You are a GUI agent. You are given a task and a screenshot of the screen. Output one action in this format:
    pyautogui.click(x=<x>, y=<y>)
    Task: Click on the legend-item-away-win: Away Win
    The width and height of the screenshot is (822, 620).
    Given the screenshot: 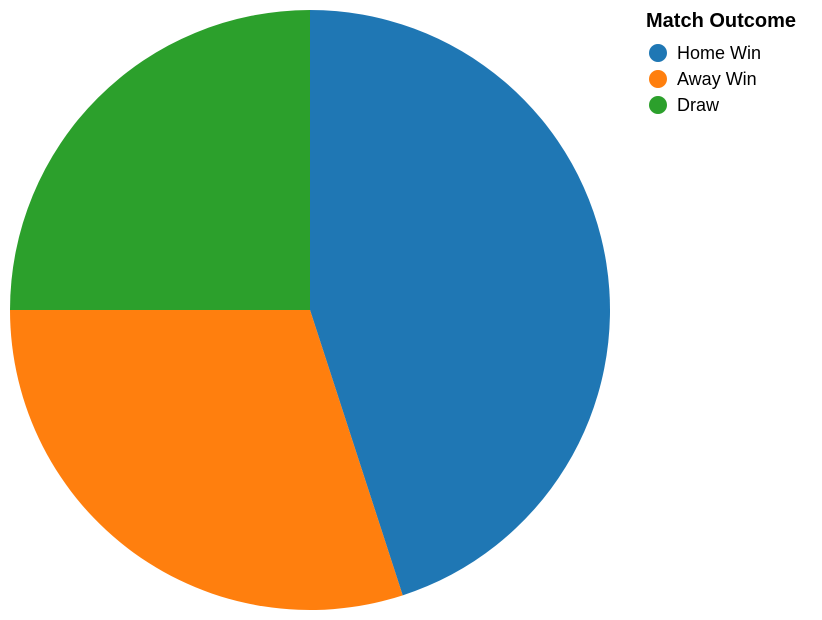 What is the action you would take?
    pyautogui.click(x=703, y=79)
    